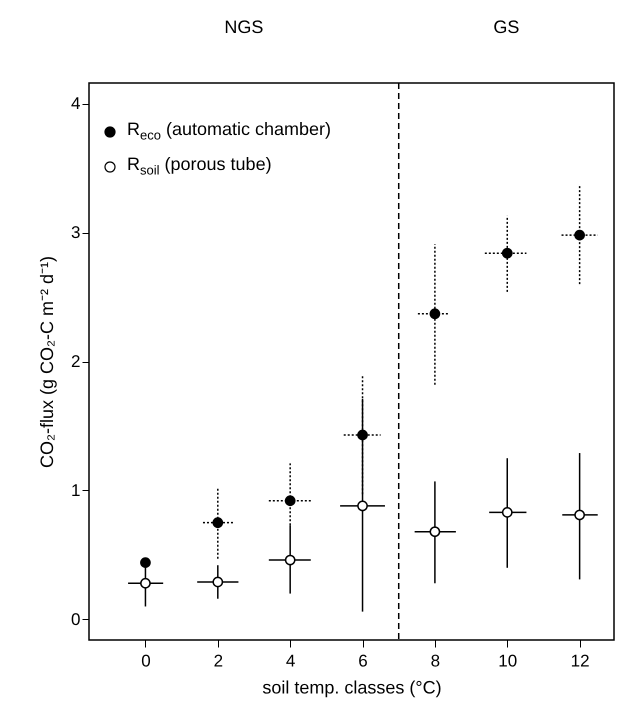 Image resolution: width=626 pixels, height=709 pixels. What do you see at coordinates (75, 490) in the screenshot?
I see `y-tick-label: 1` at bounding box center [75, 490].